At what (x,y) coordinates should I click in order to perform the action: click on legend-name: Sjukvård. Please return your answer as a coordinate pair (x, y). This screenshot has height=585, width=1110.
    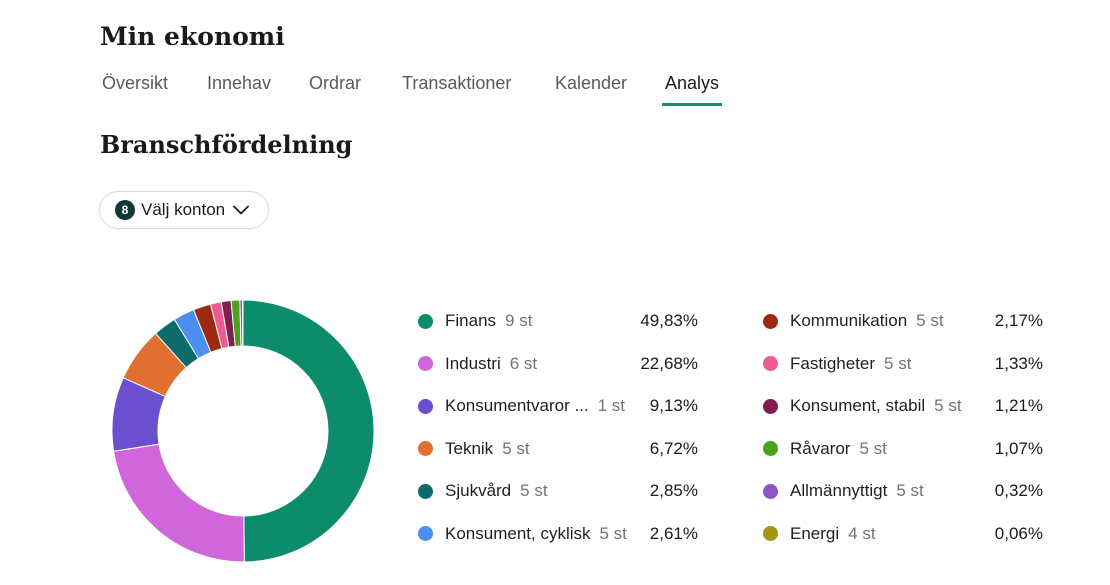
    Looking at the image, I should click on (478, 490).